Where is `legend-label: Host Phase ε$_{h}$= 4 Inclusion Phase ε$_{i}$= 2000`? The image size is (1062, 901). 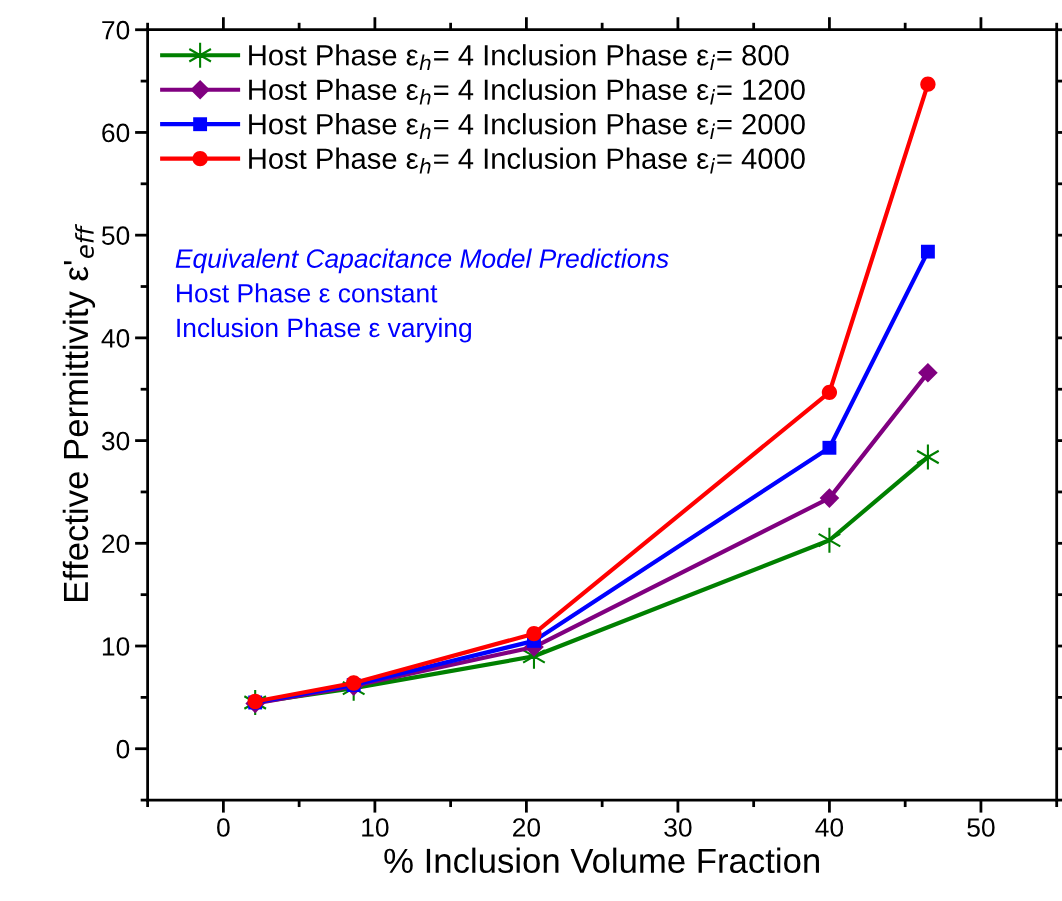 legend-label: Host Phase ε$_{h}$= 4 Inclusion Phase ε$_{i}$= 2000 is located at coordinates (527, 126).